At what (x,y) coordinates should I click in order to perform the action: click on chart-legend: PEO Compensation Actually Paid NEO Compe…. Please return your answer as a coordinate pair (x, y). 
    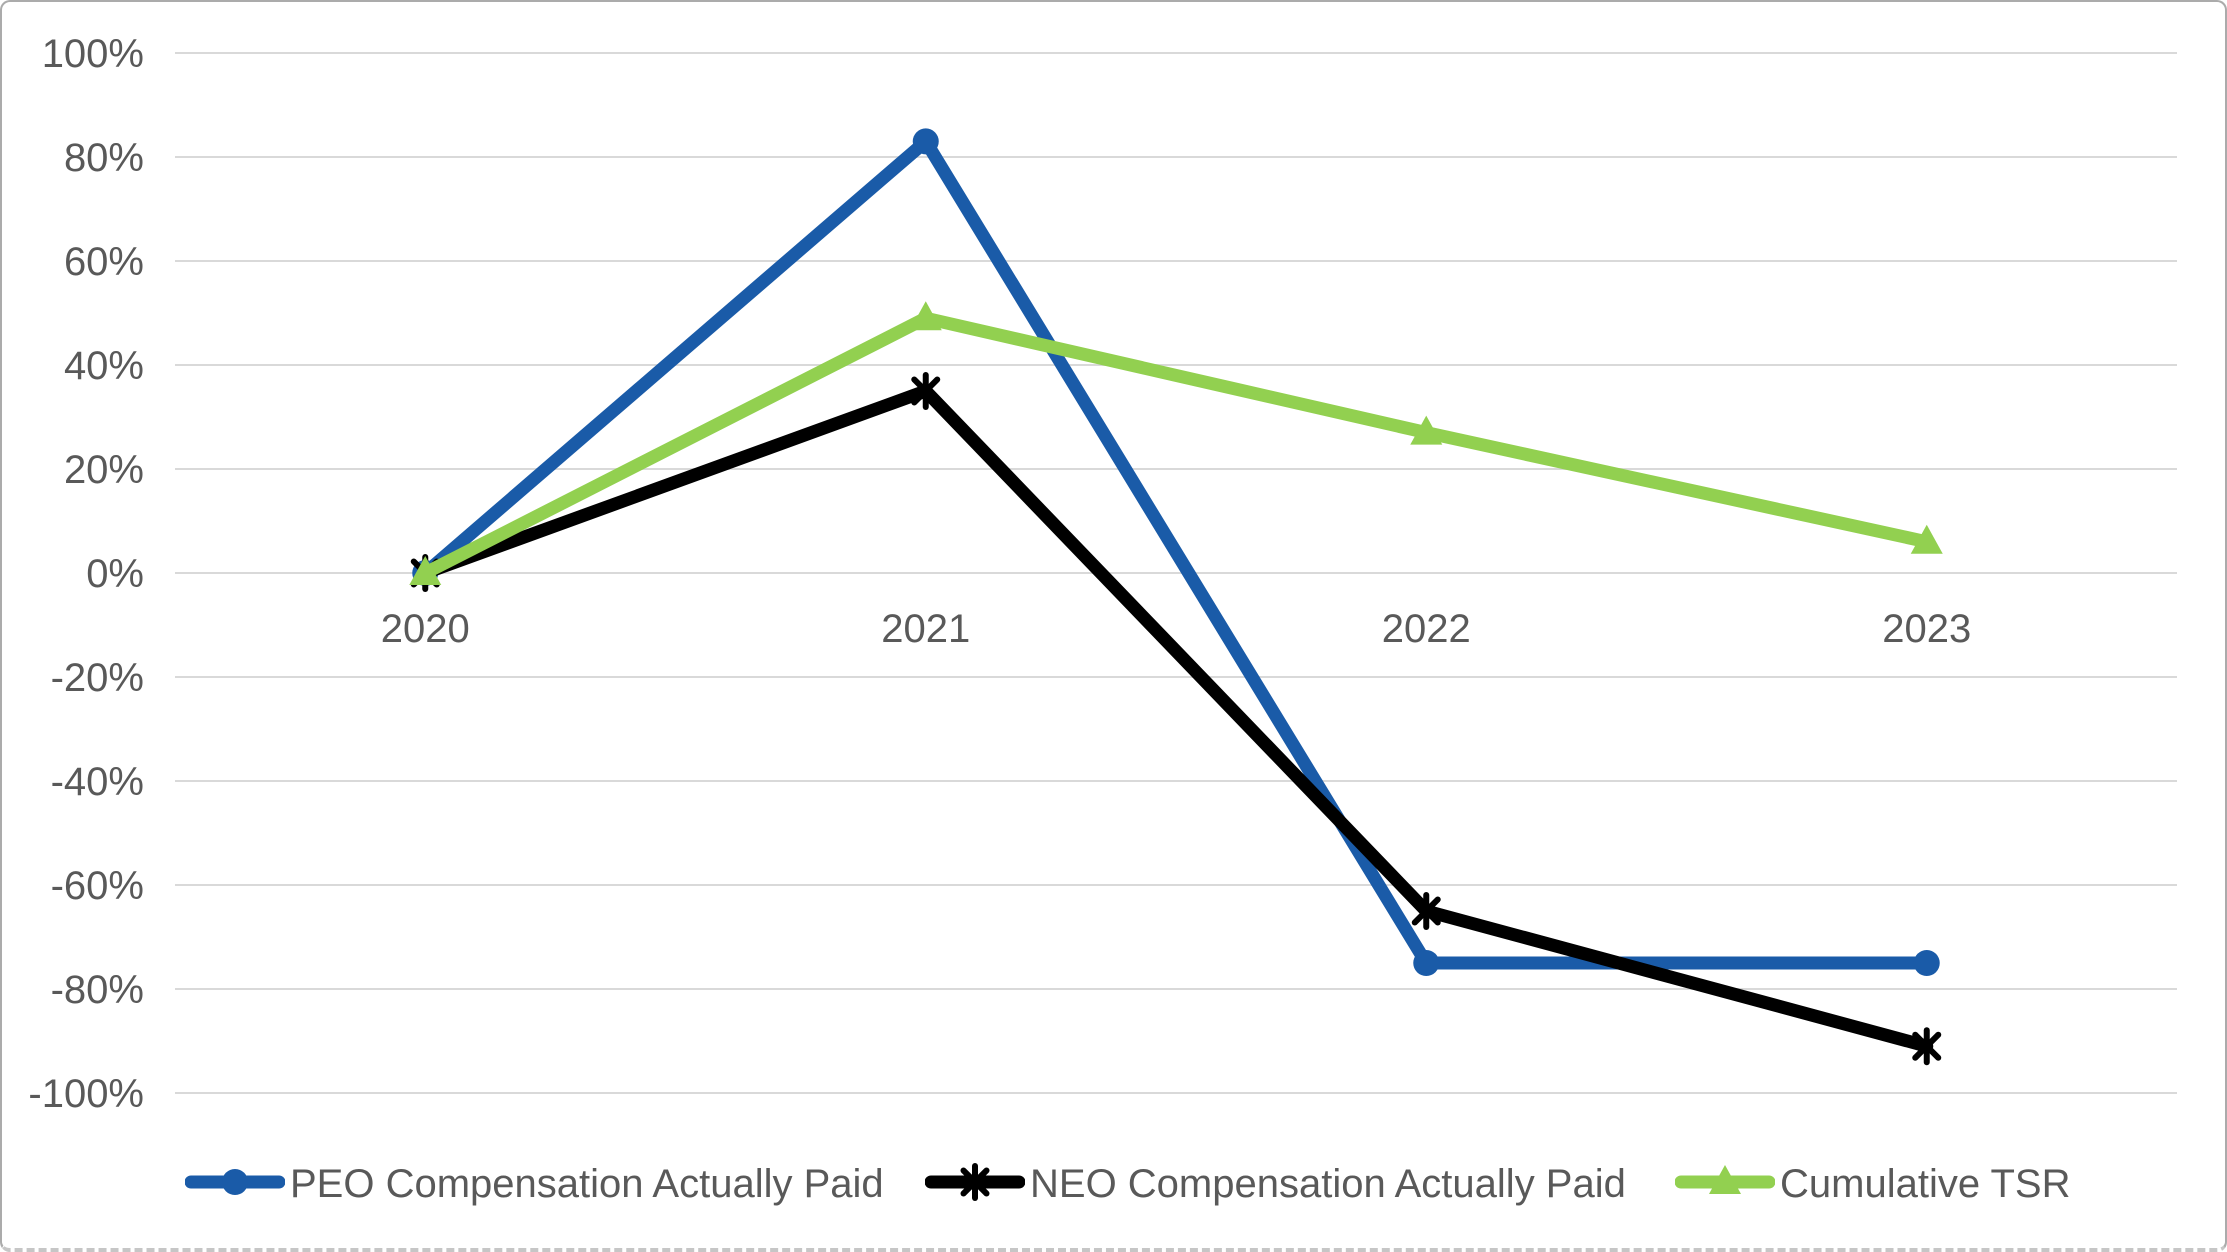
    Looking at the image, I should click on (1113, 1189).